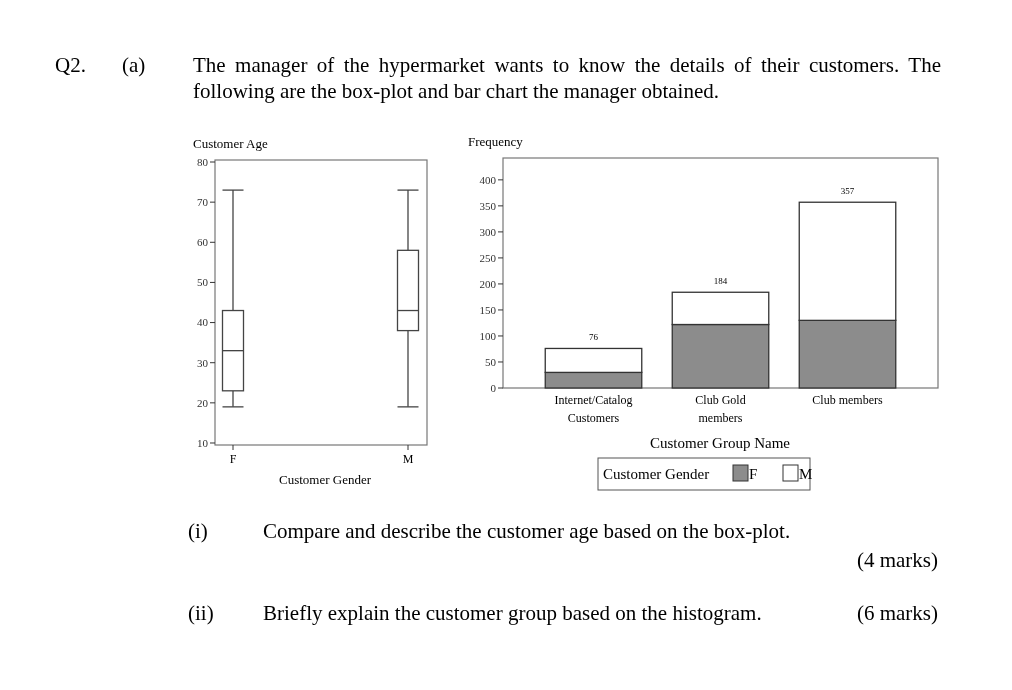  I want to click on y-tick-label: 30, so click(203, 362).